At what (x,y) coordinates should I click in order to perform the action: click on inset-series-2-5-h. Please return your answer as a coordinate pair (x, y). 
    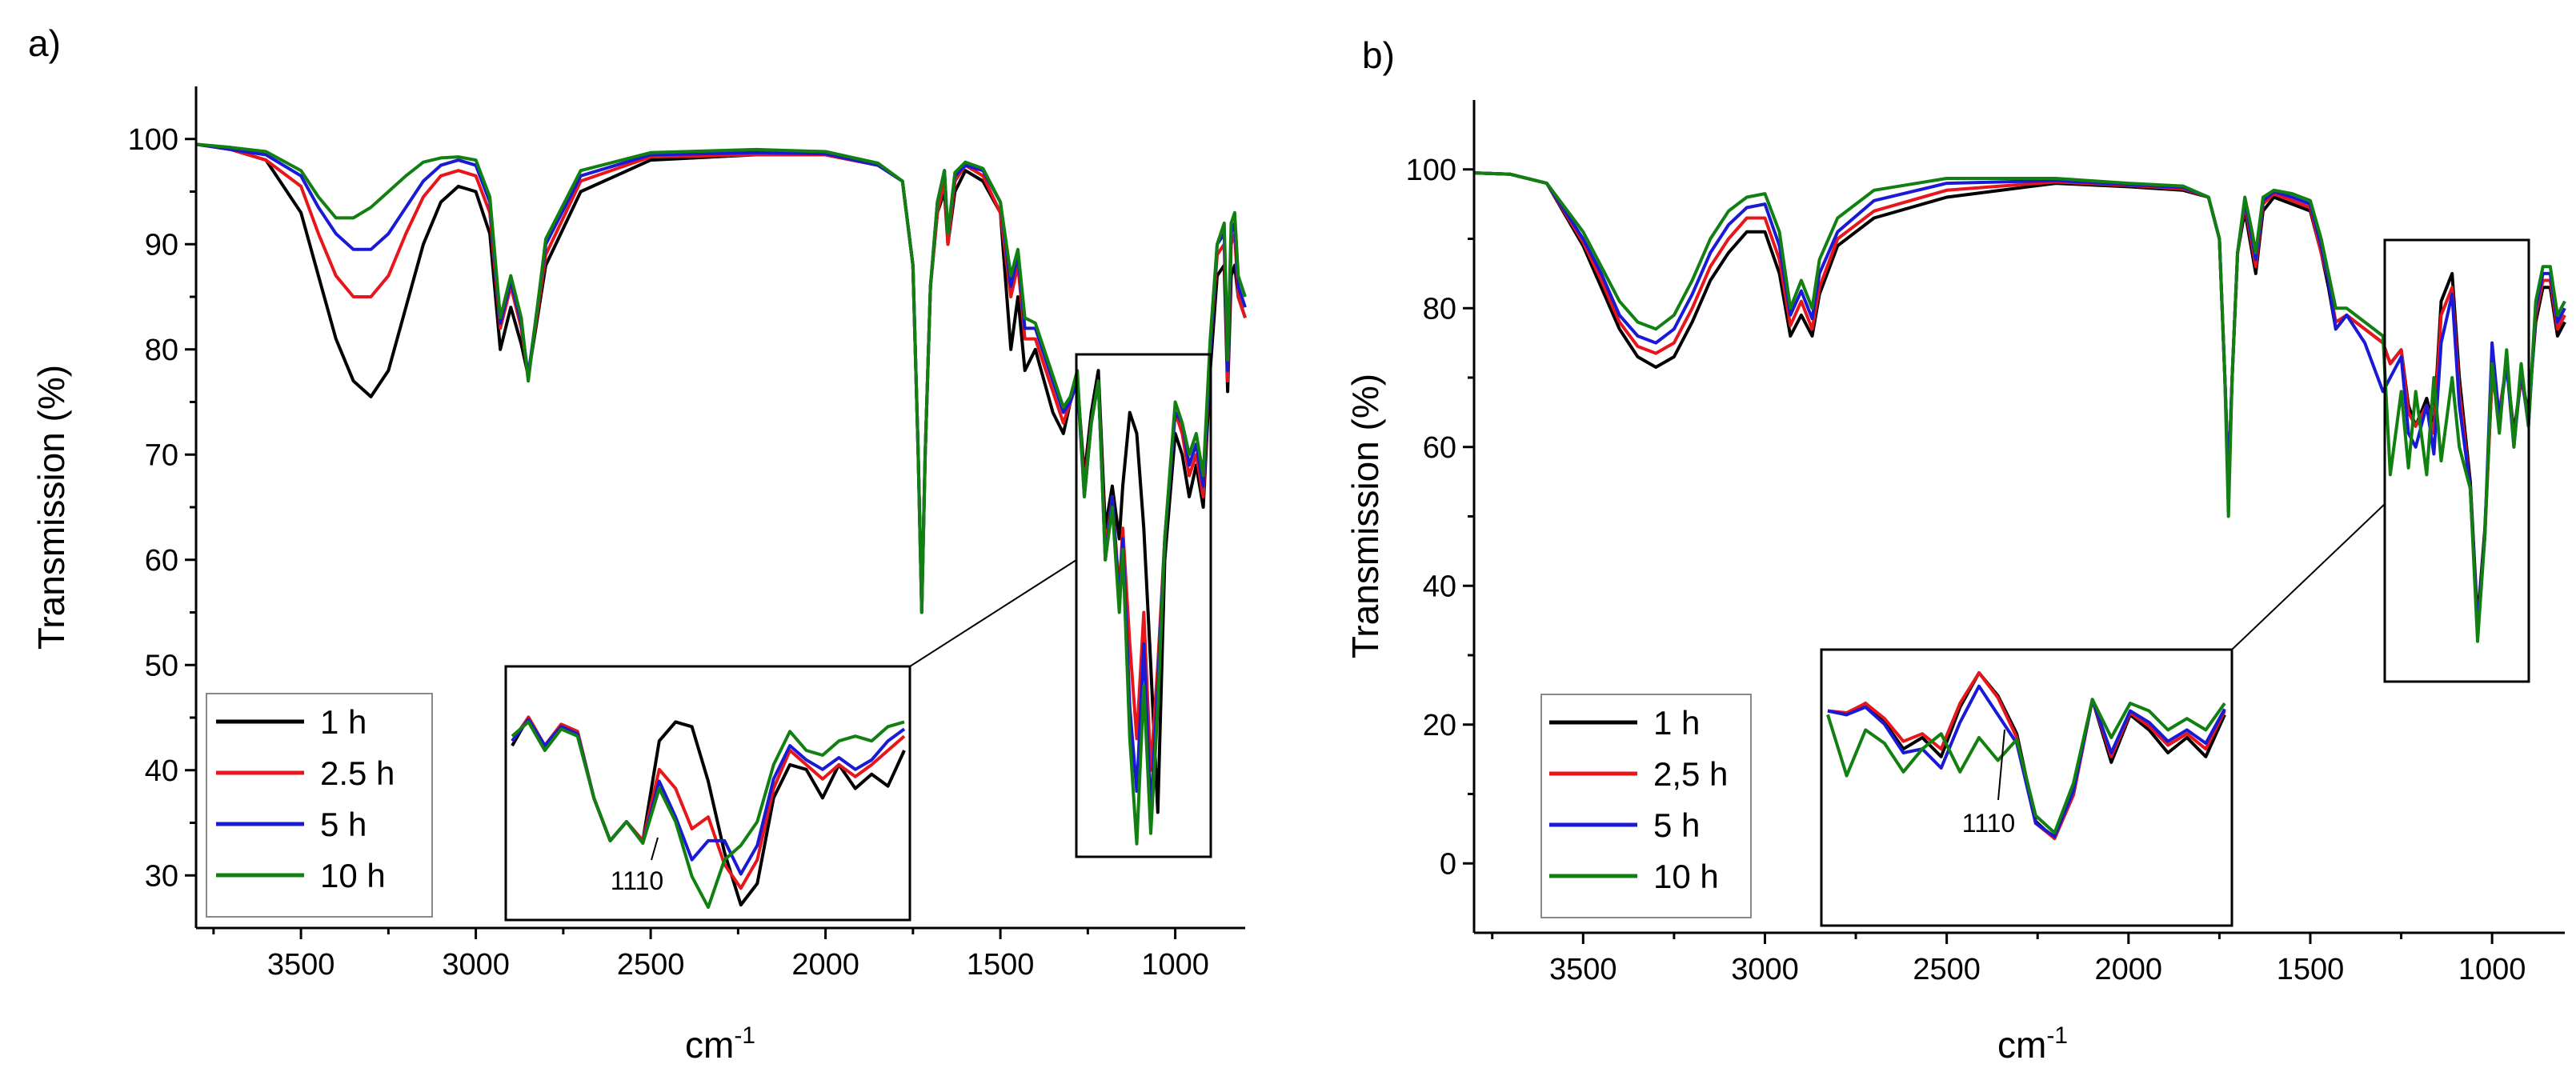
    Looking at the image, I should click on (708, 802).